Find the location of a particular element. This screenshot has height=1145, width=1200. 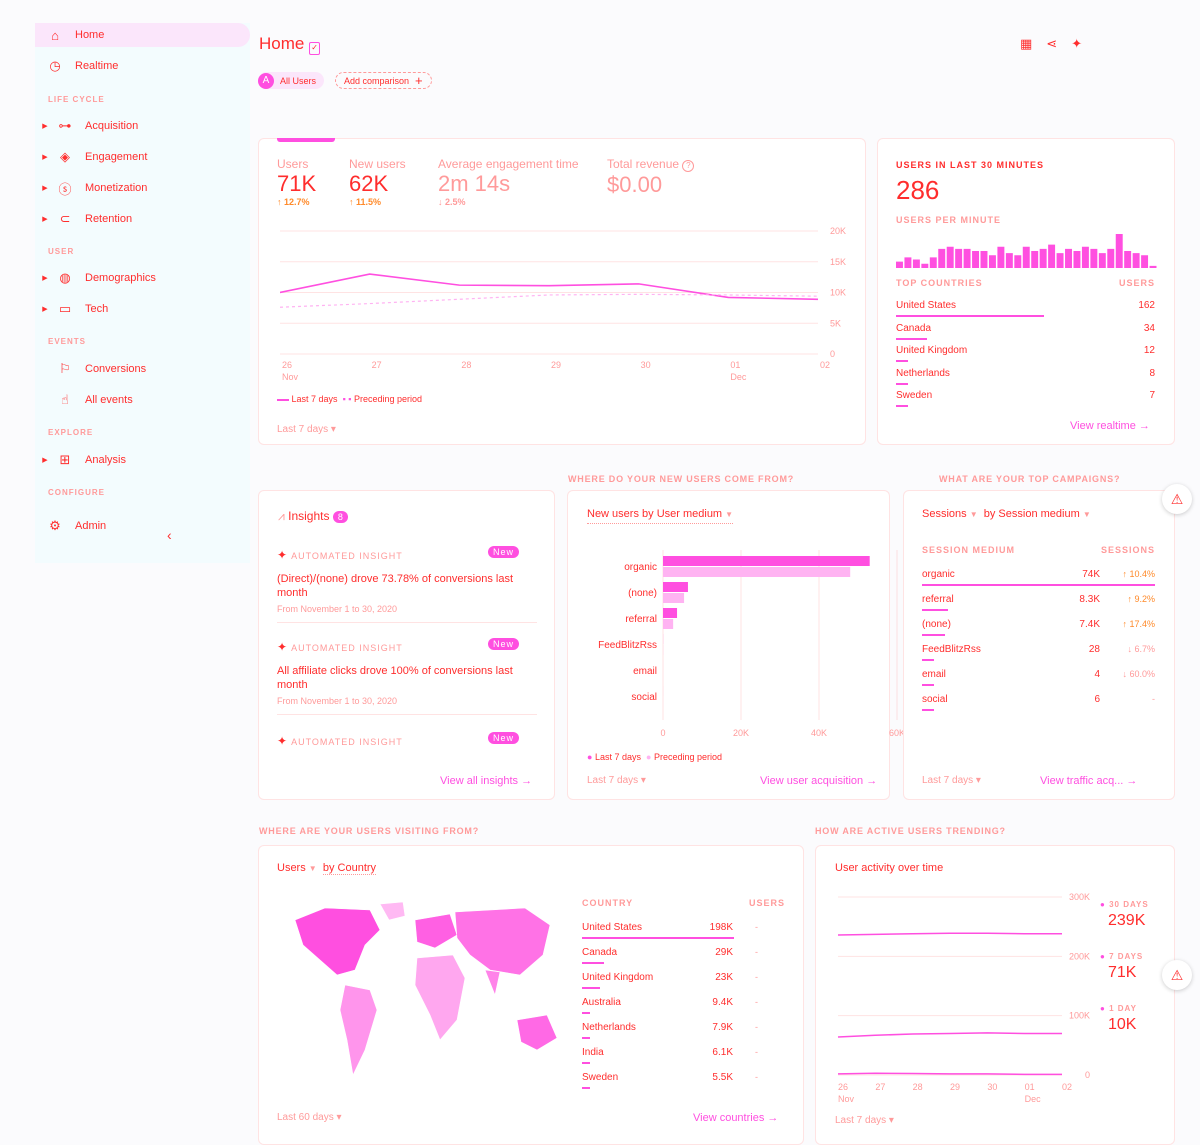

medium-name: organic is located at coordinates (938, 574).